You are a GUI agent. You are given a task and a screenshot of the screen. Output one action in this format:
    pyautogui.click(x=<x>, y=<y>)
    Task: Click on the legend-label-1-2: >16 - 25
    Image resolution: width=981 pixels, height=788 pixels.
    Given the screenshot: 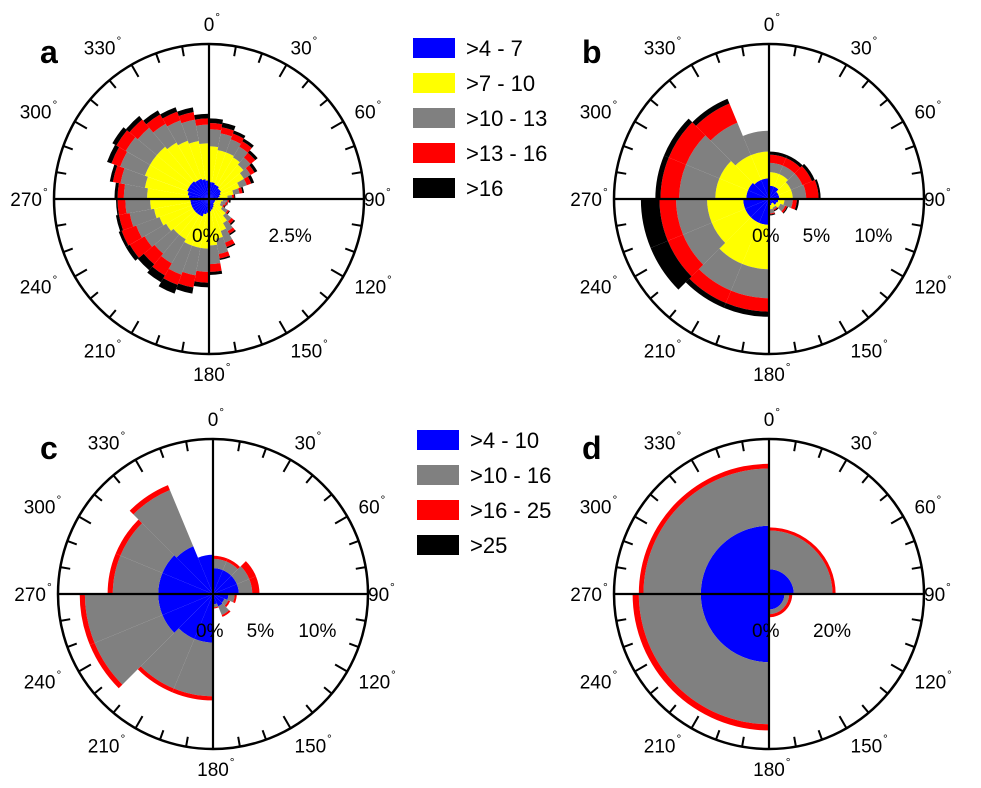 What is the action you would take?
    pyautogui.click(x=510, y=510)
    